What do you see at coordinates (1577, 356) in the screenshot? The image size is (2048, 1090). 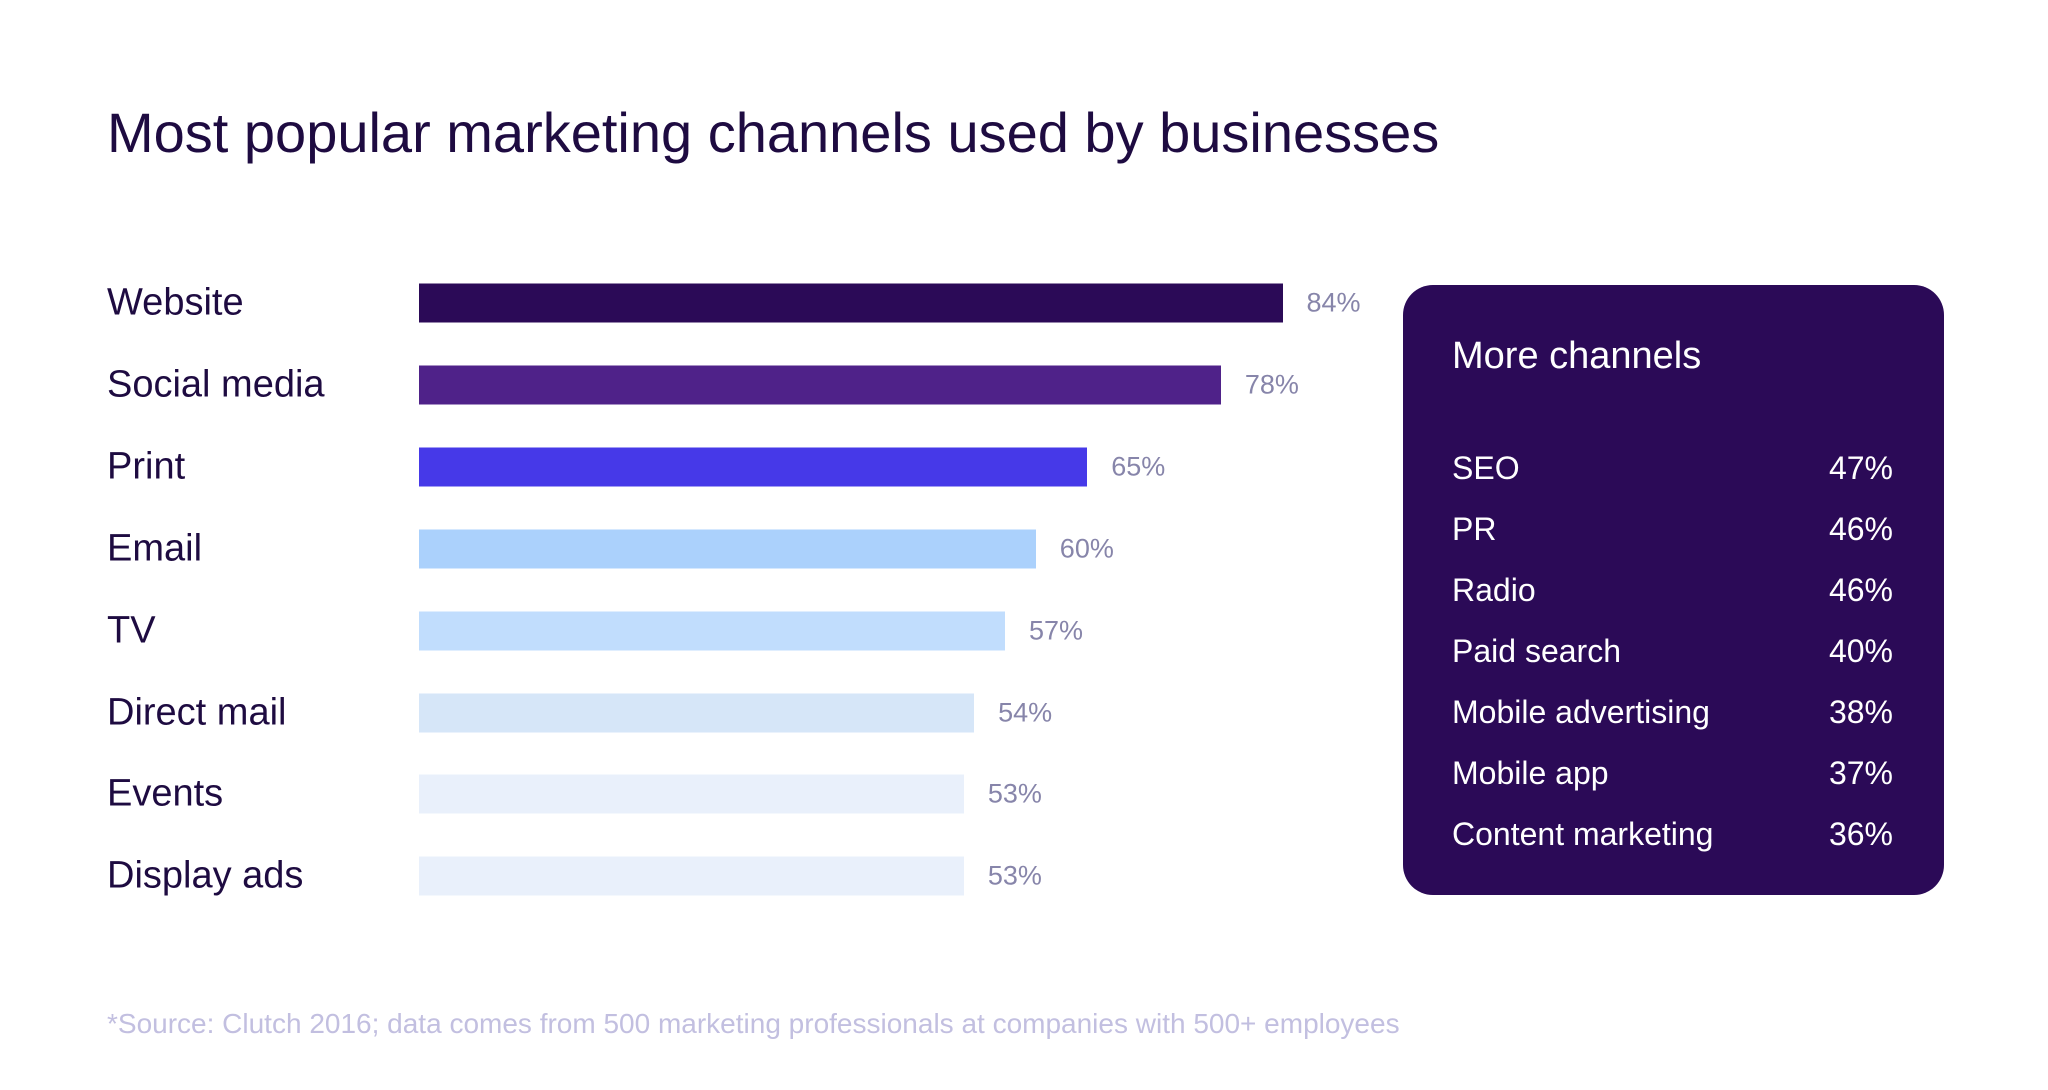 I see `panel-title: More channels` at bounding box center [1577, 356].